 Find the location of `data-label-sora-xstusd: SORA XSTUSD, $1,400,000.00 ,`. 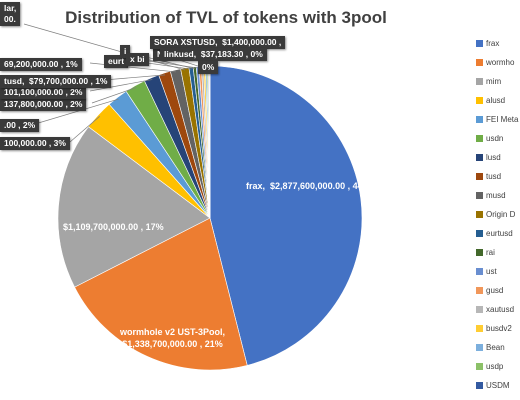

data-label-sora-xstusd: SORA XSTUSD, $1,400,000.00 , is located at coordinates (218, 42).